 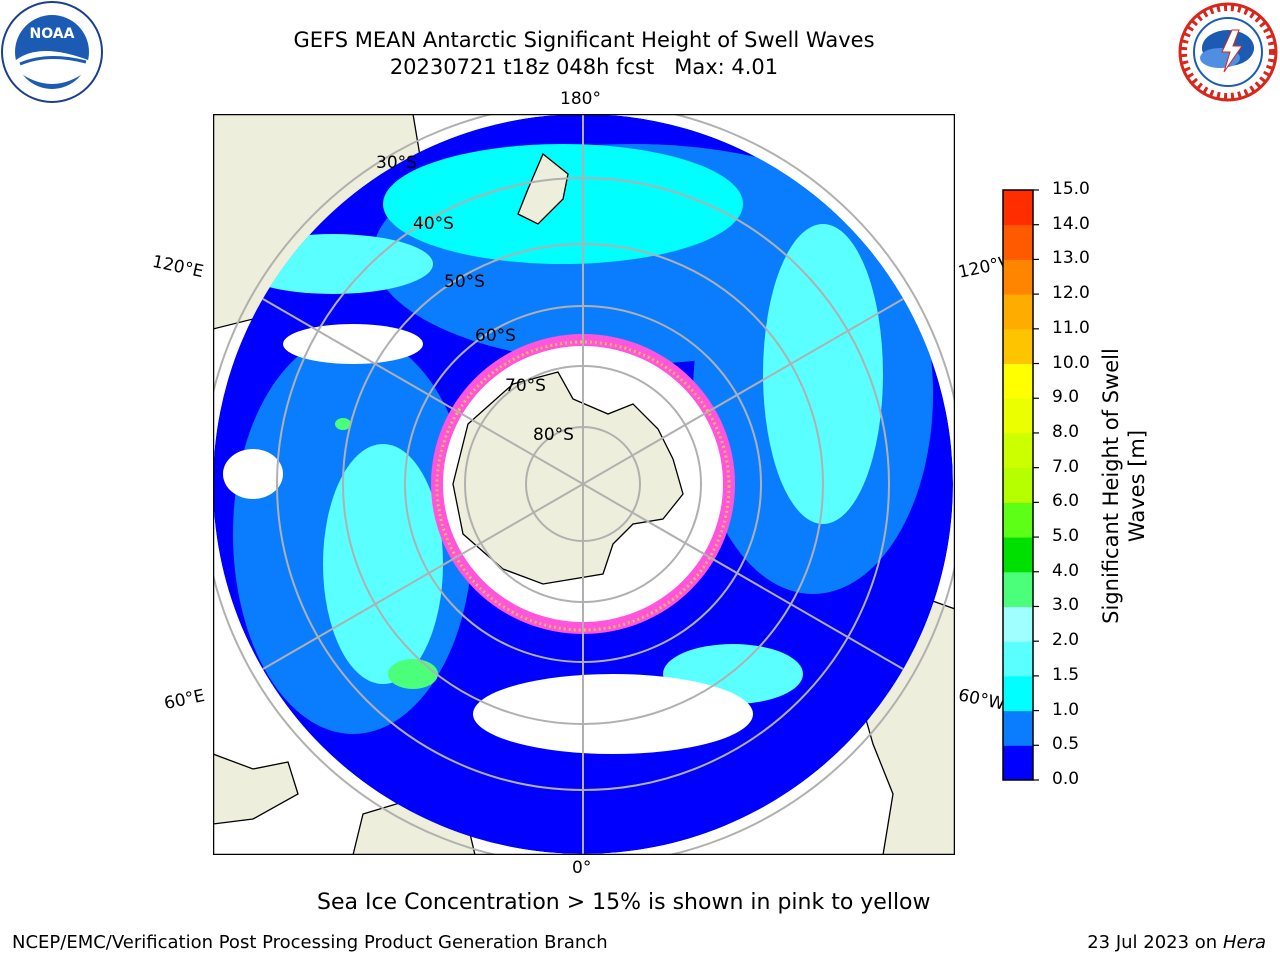 I want to click on colorbar-tick-label: 2.0, so click(x=1066, y=640).